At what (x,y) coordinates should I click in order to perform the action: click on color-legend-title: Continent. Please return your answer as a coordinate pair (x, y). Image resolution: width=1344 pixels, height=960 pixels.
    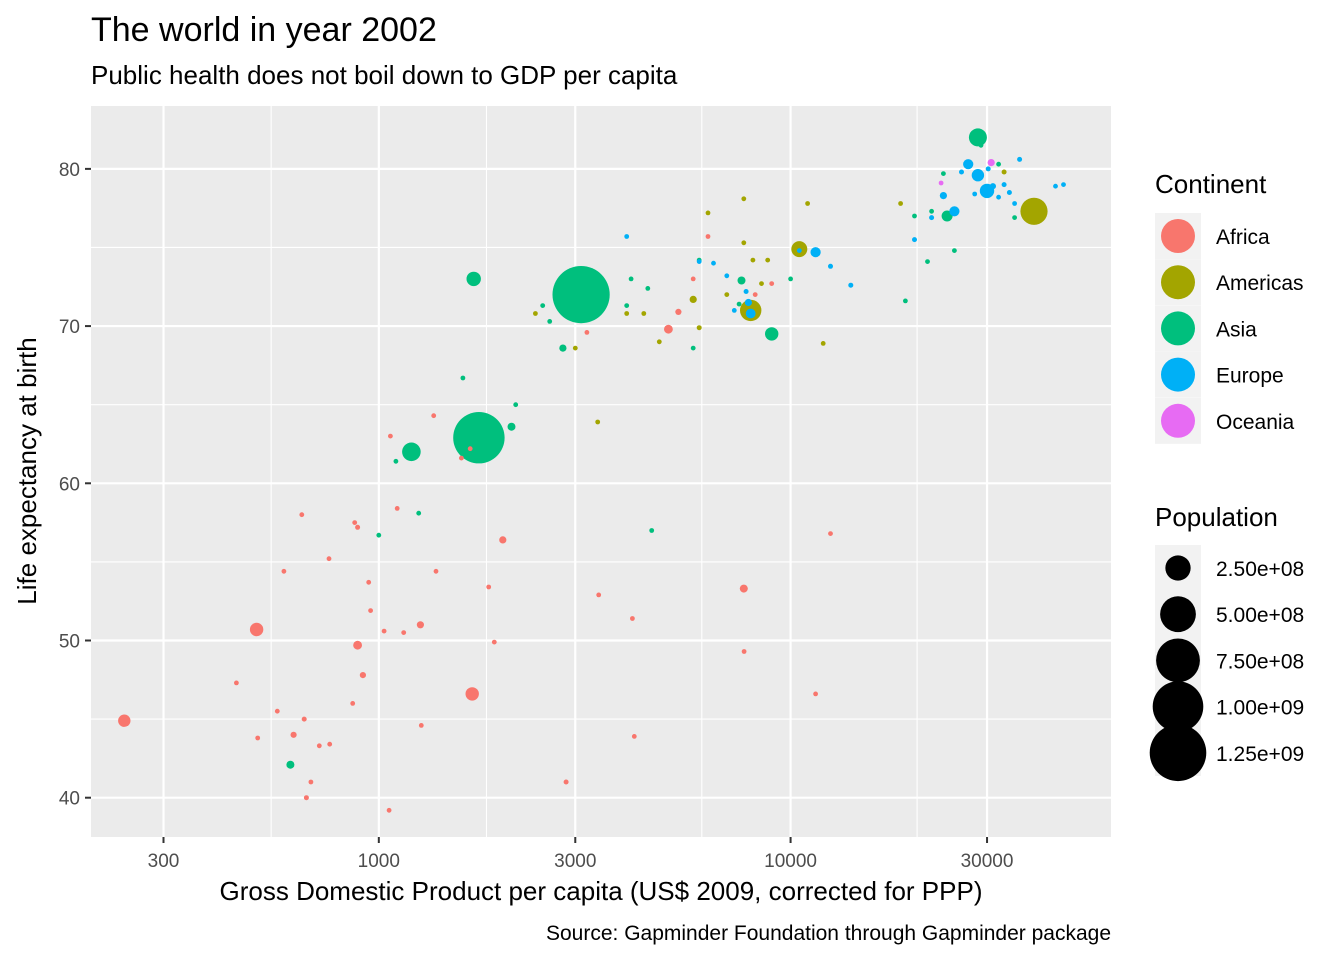
    Looking at the image, I should click on (1211, 184).